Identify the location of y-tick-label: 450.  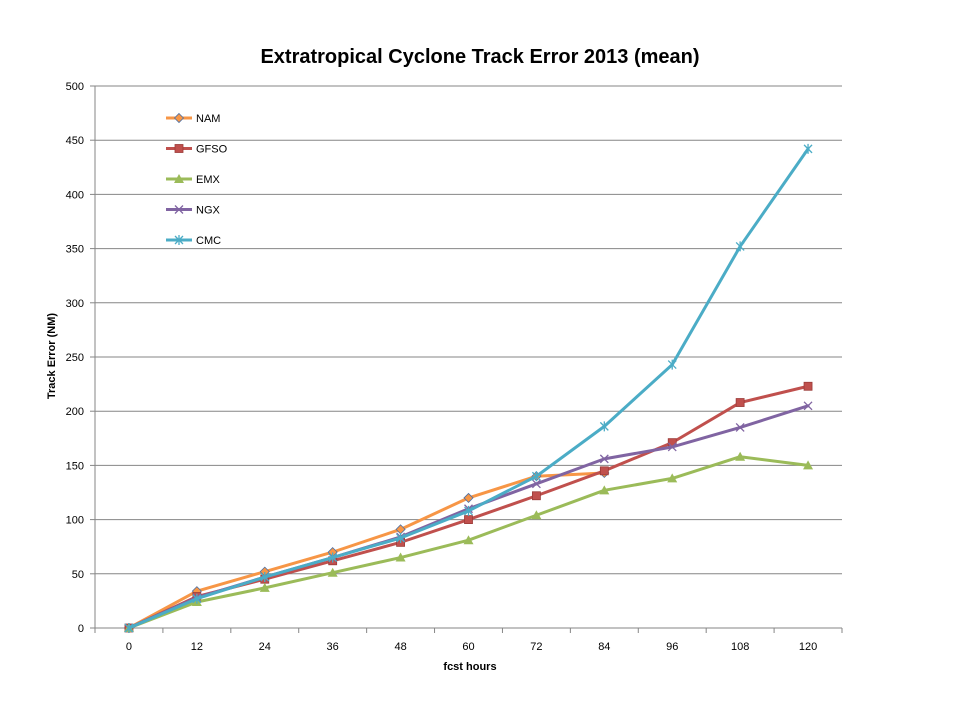
(75, 141).